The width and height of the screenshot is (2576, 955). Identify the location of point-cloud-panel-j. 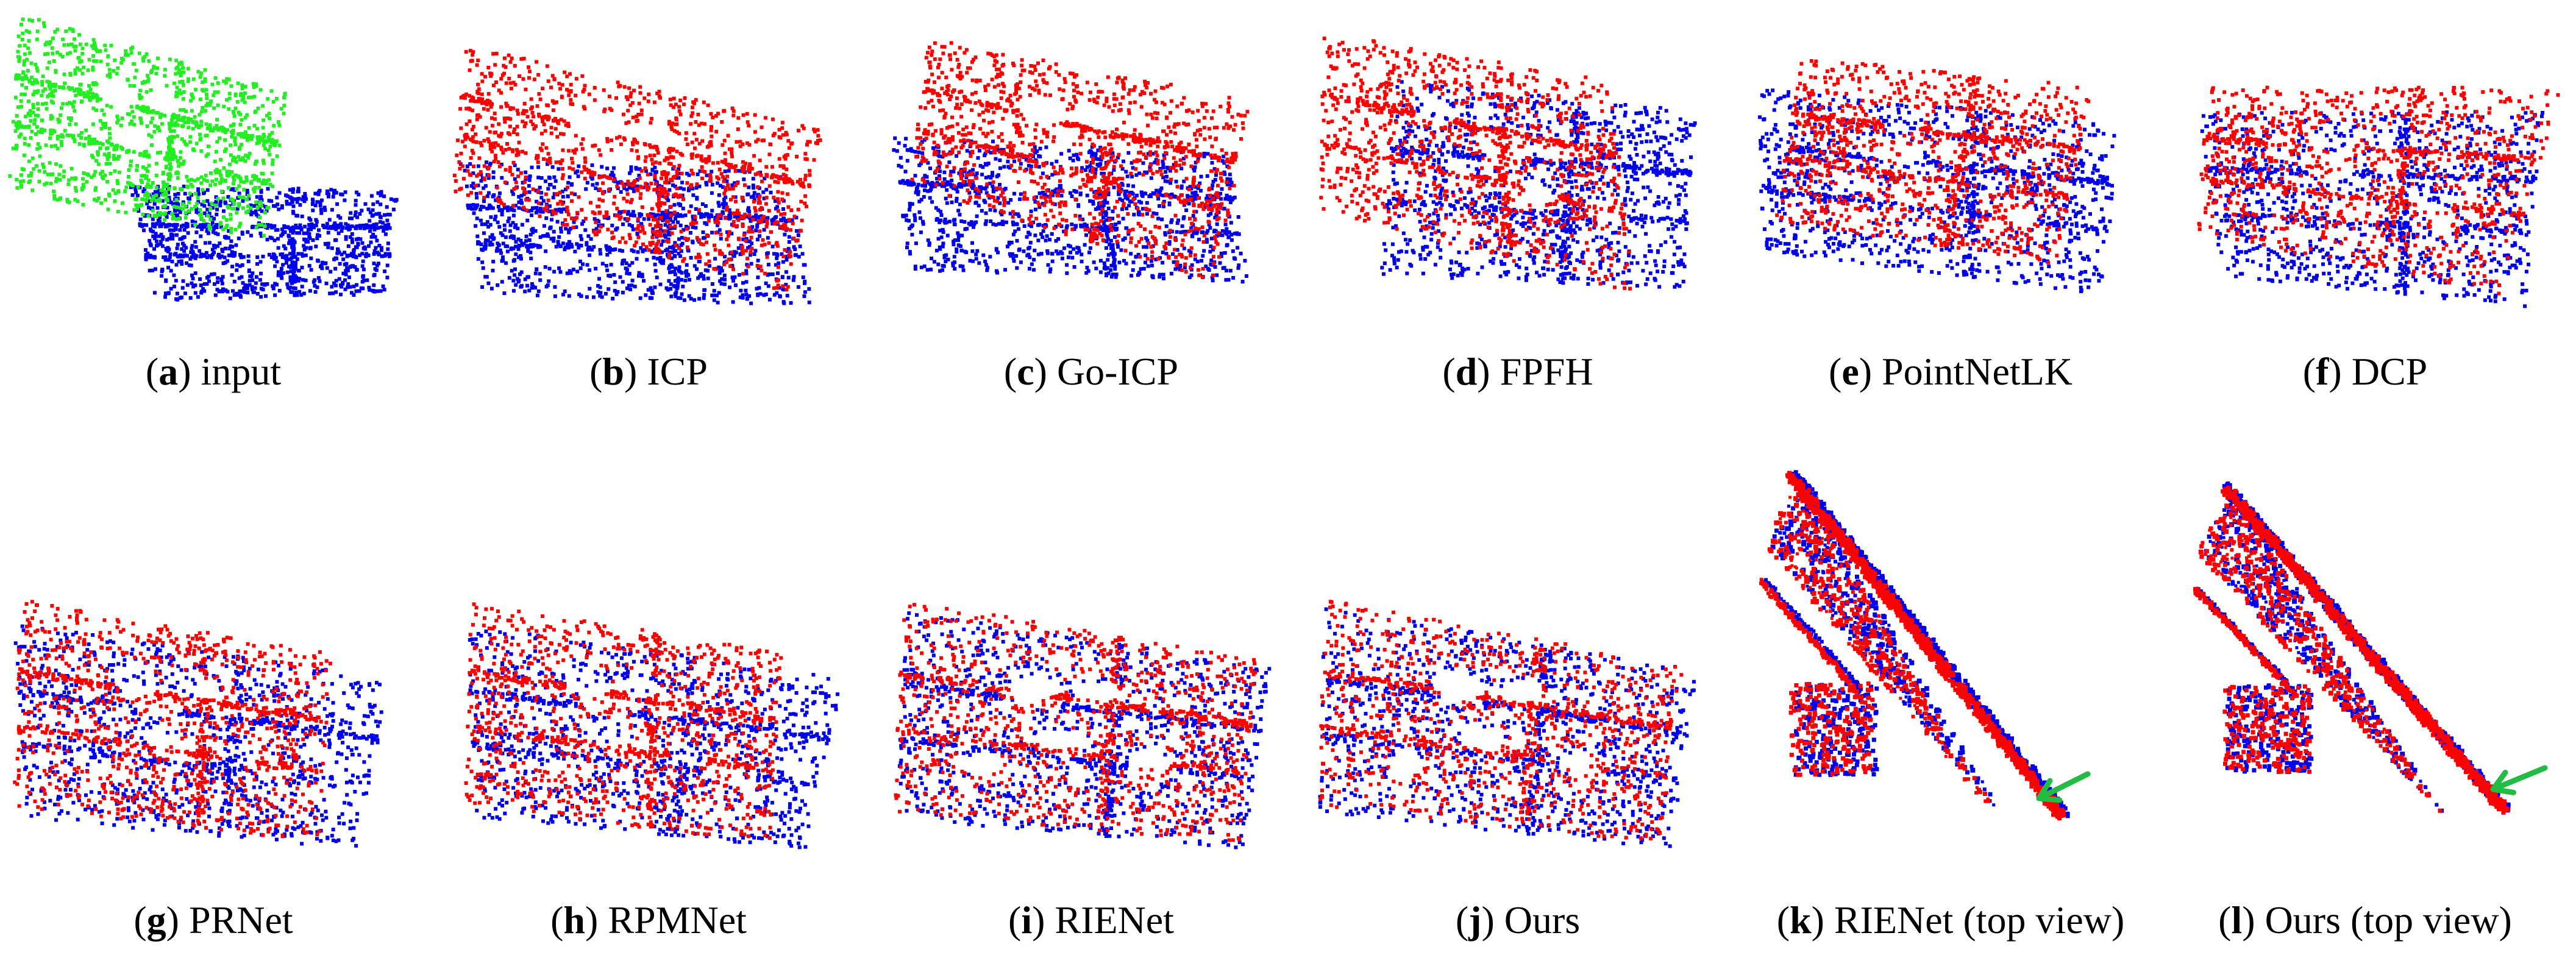
(1507, 724).